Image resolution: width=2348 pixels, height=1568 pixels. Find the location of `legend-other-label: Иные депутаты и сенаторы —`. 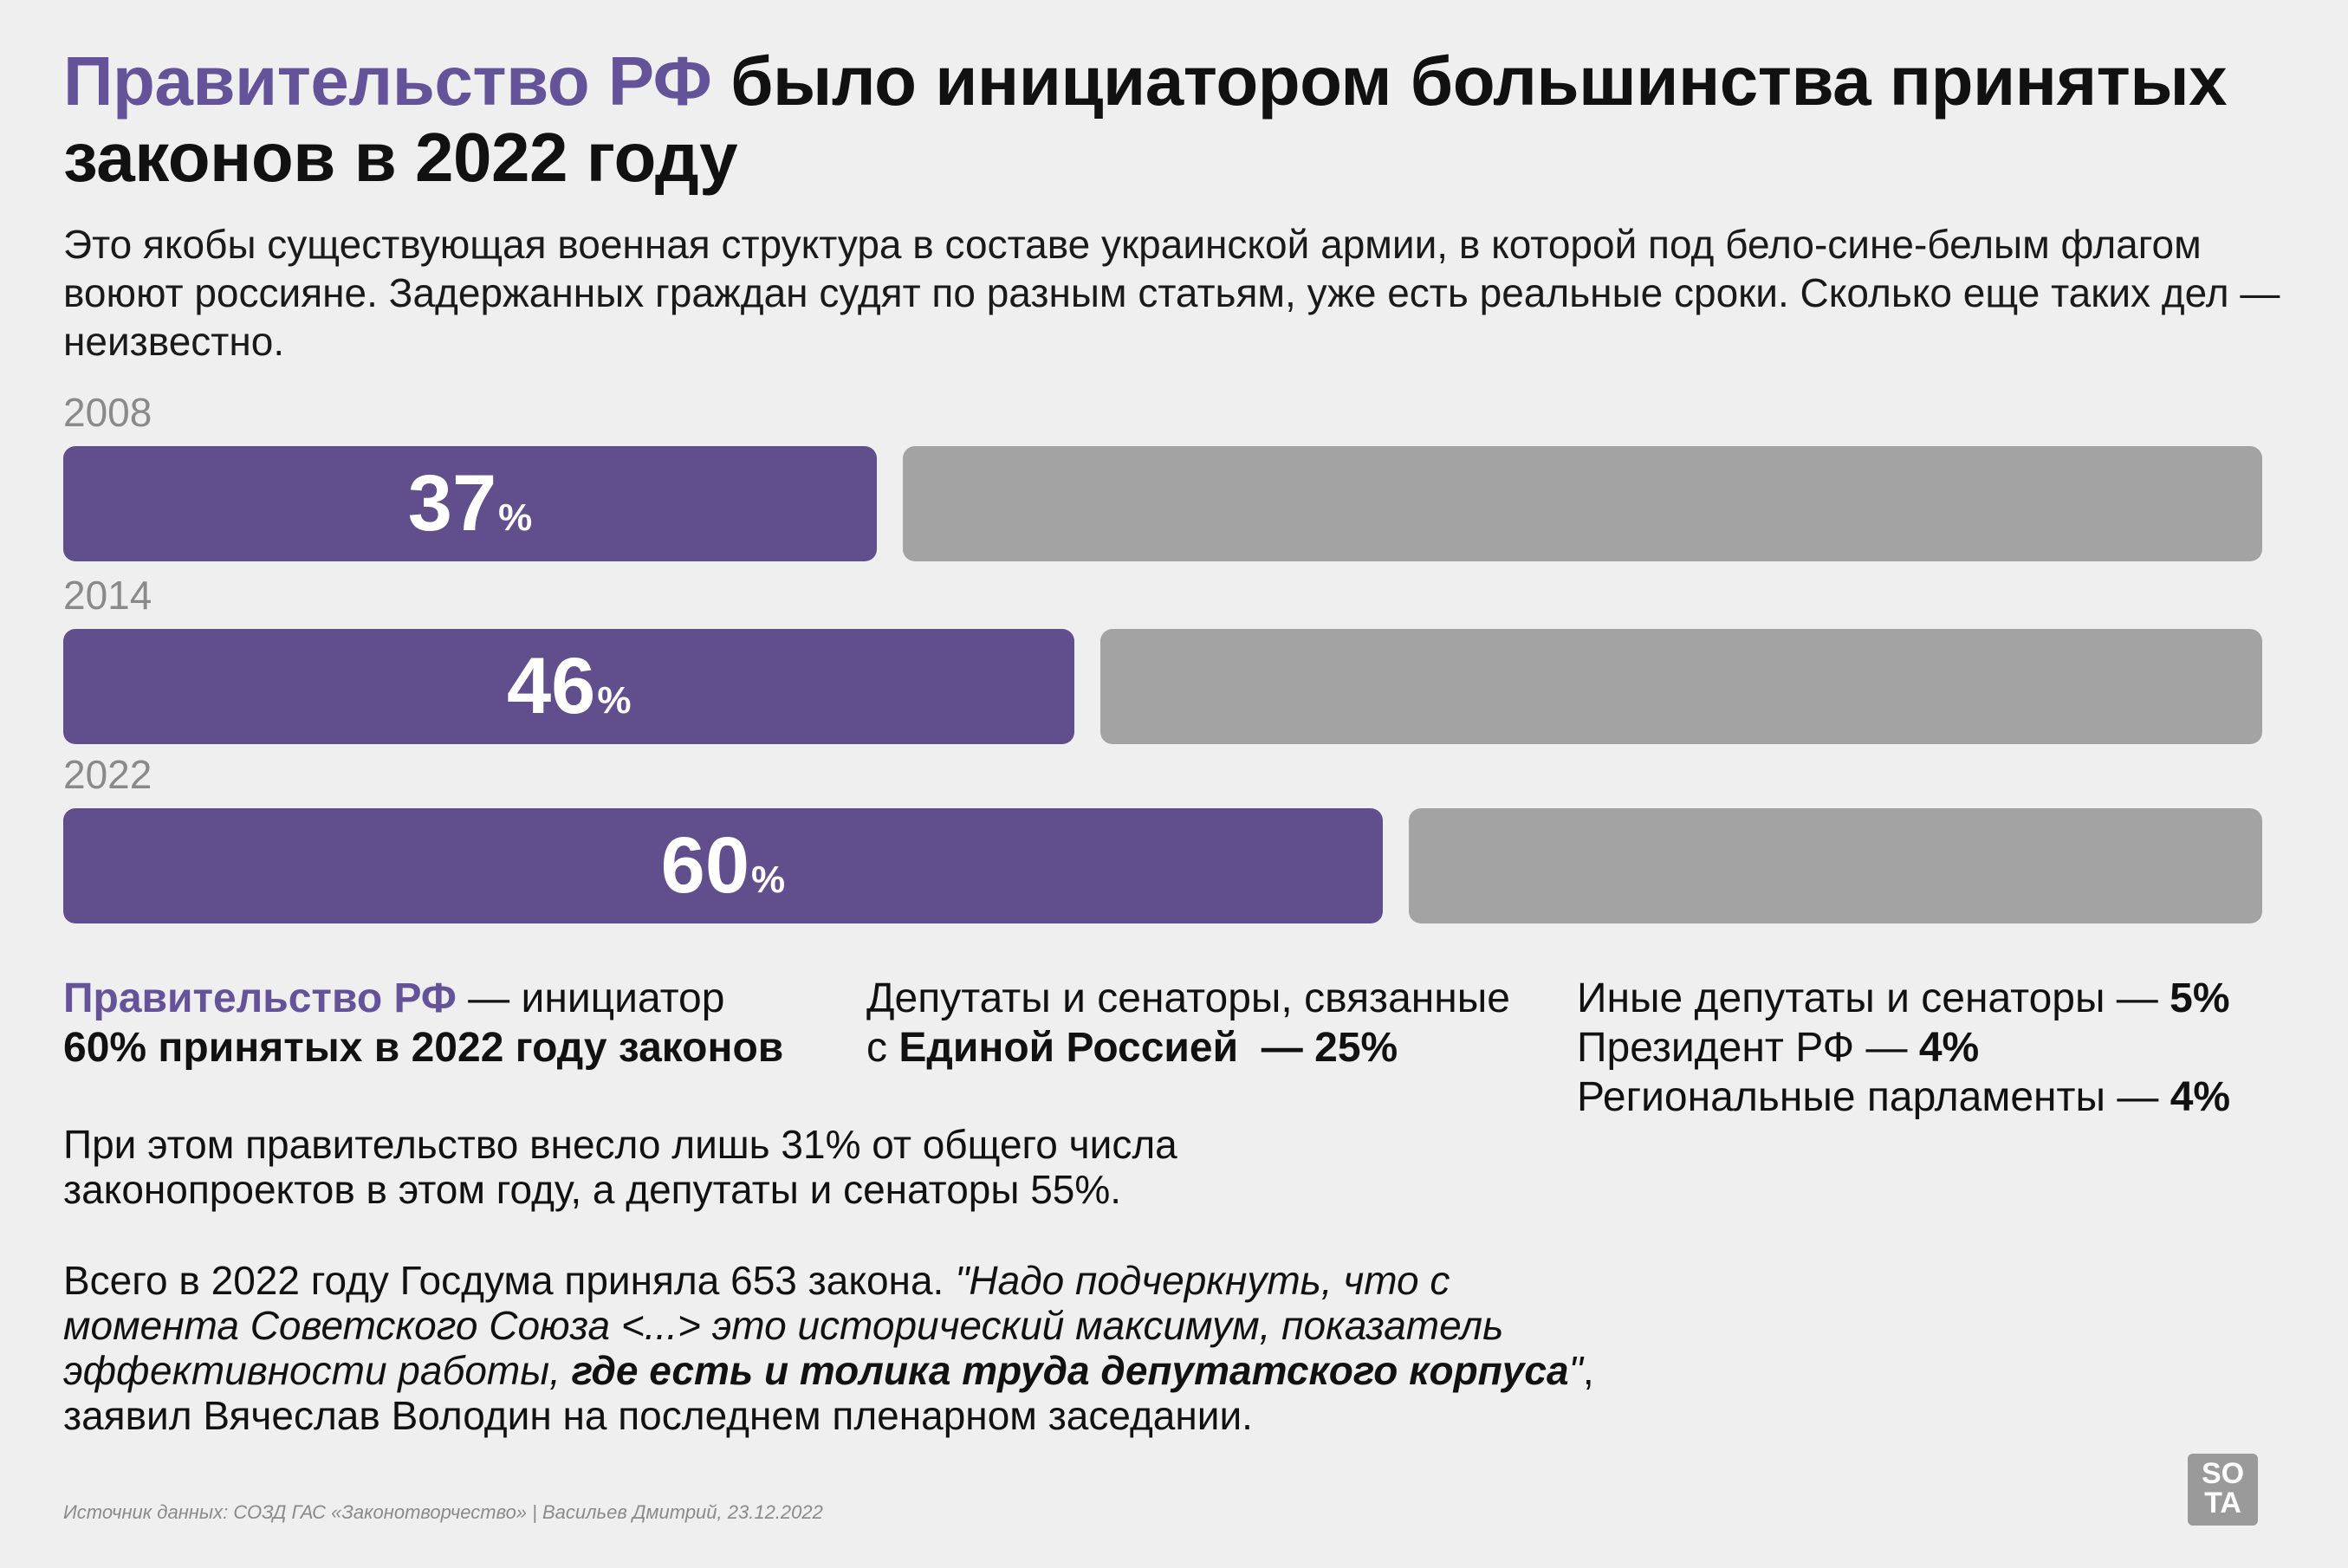

legend-other-label: Иные депутаты и сенаторы — is located at coordinates (1874, 998).